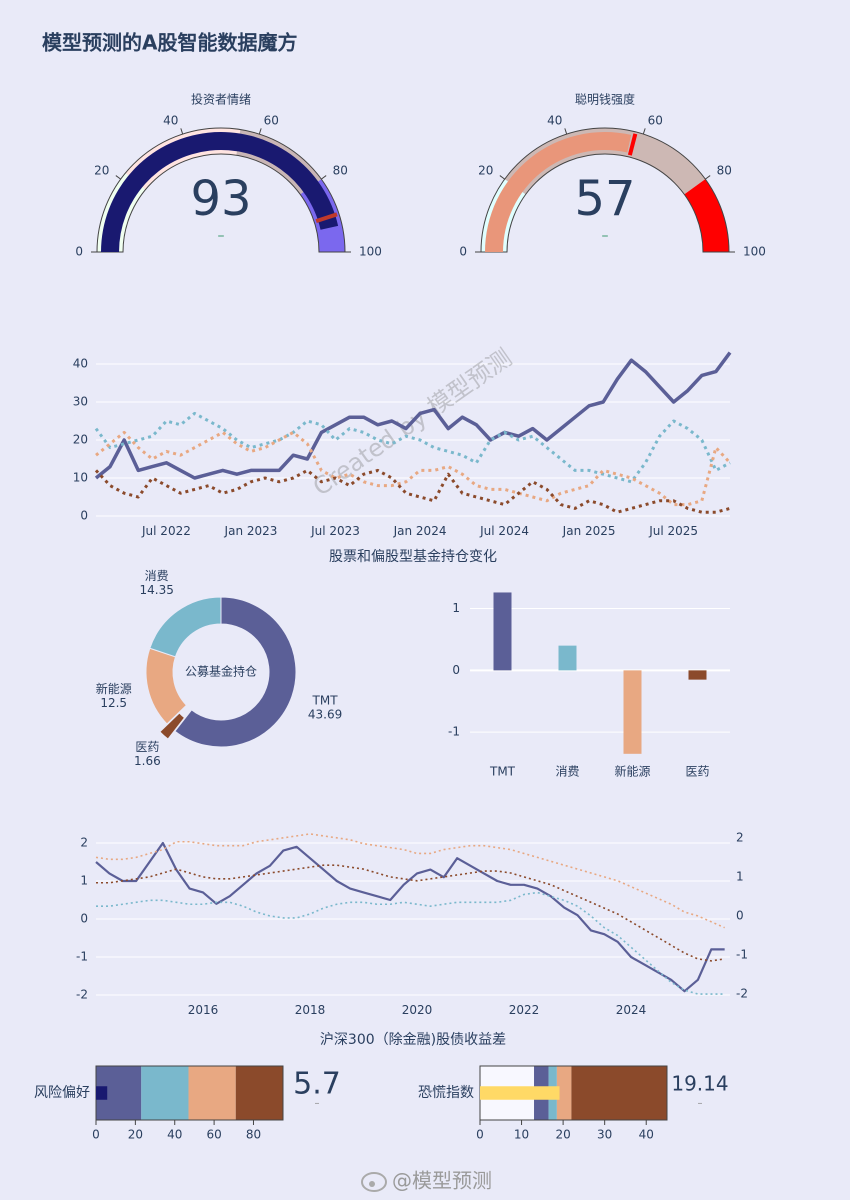 The width and height of the screenshot is (850, 1200). I want to click on footer-watermark: @模型预测, so click(442, 1181).